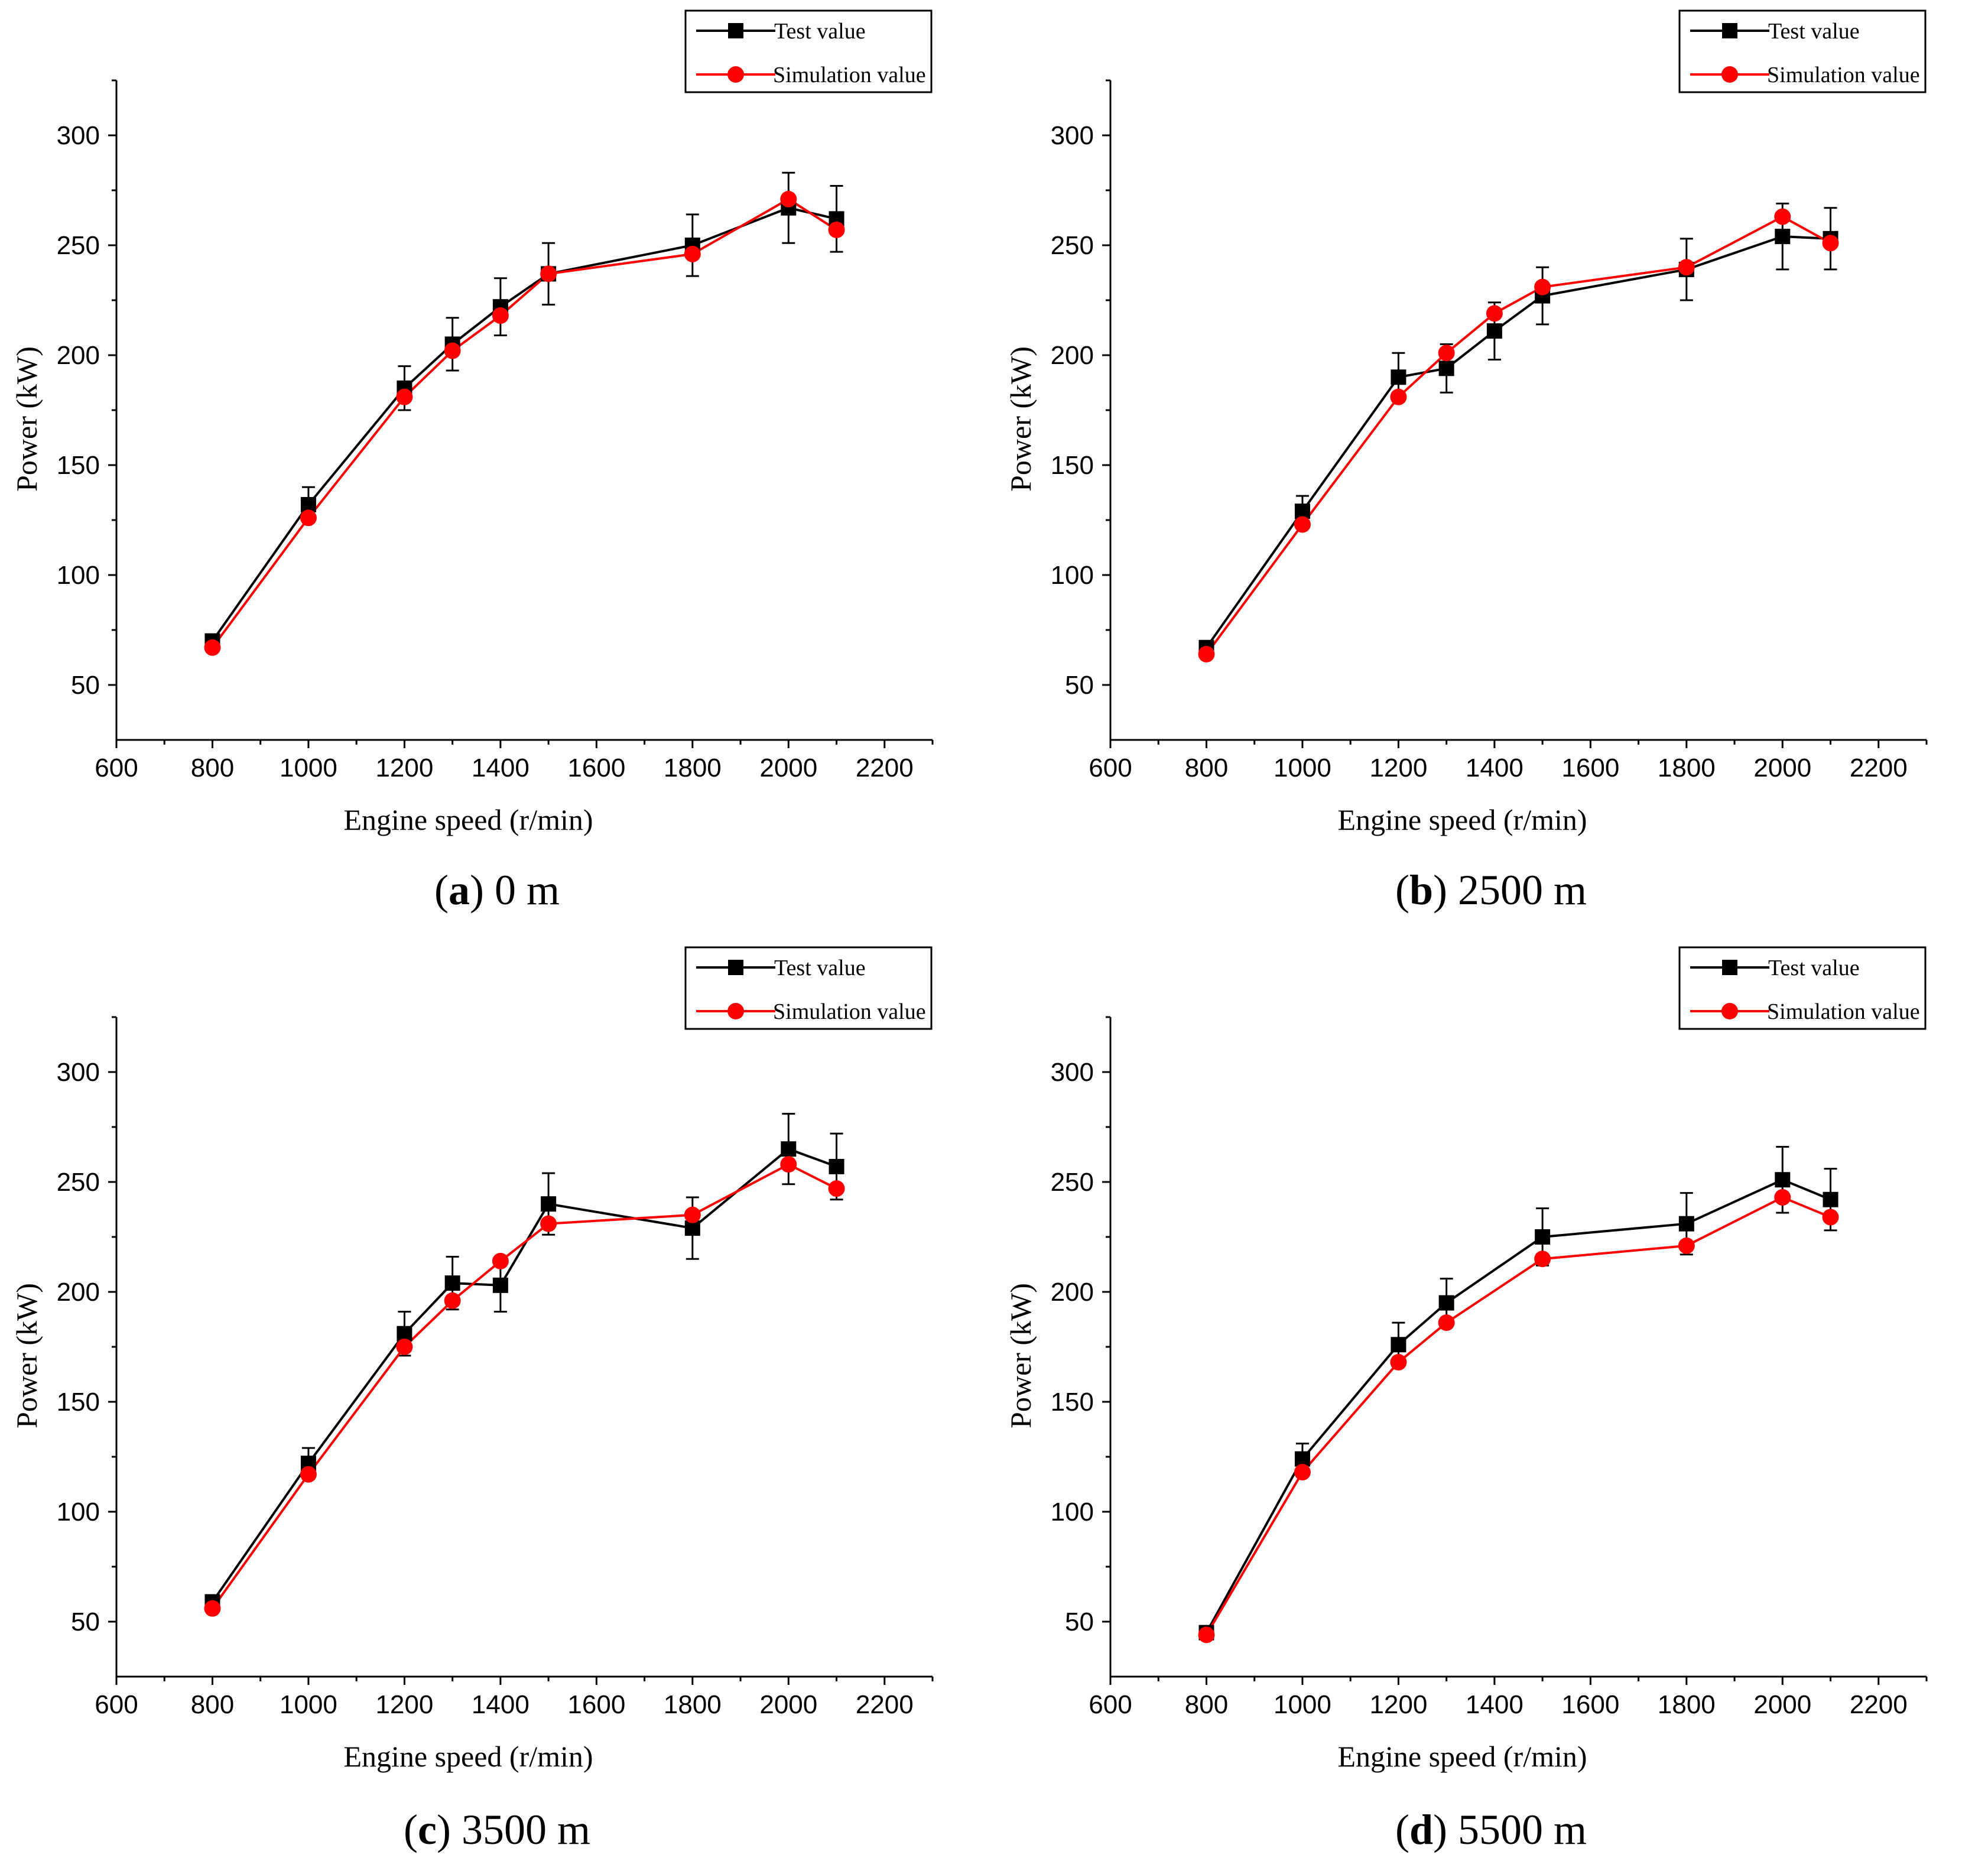 The width and height of the screenshot is (1988, 1874). I want to click on caption-b-letter: b, so click(1421, 890).